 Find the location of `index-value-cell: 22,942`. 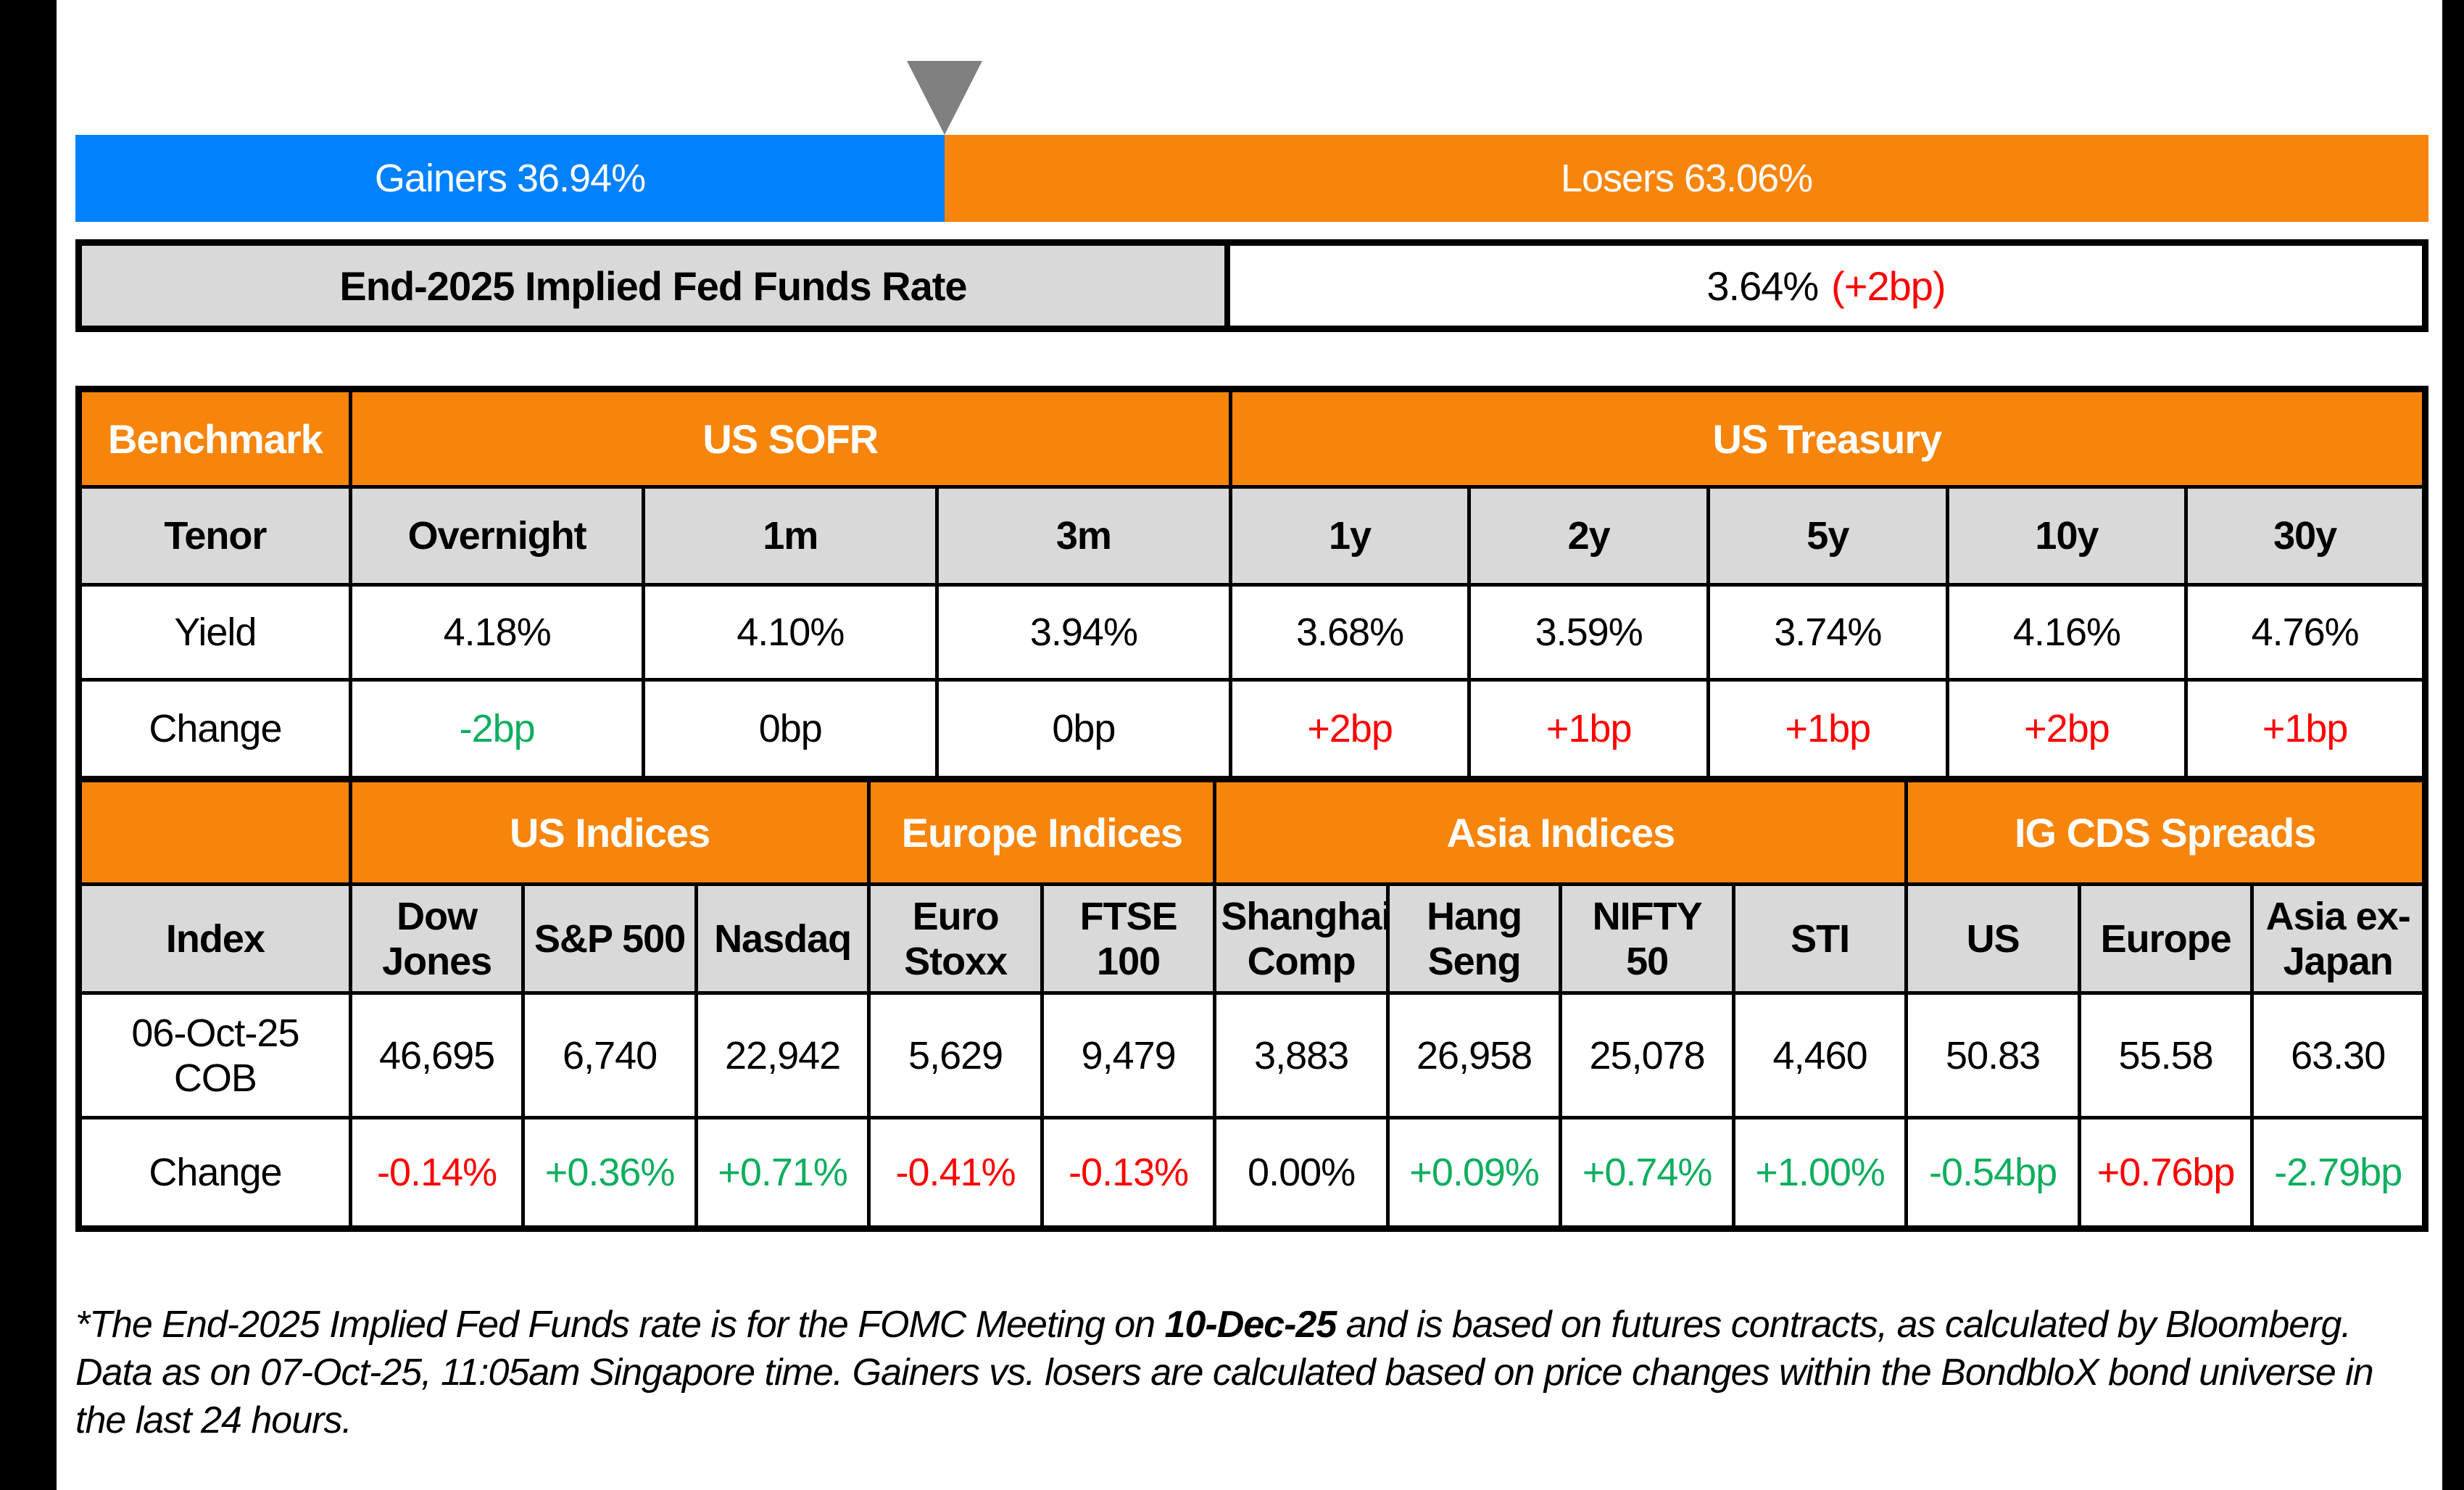

index-value-cell: 22,942 is located at coordinates (783, 1055).